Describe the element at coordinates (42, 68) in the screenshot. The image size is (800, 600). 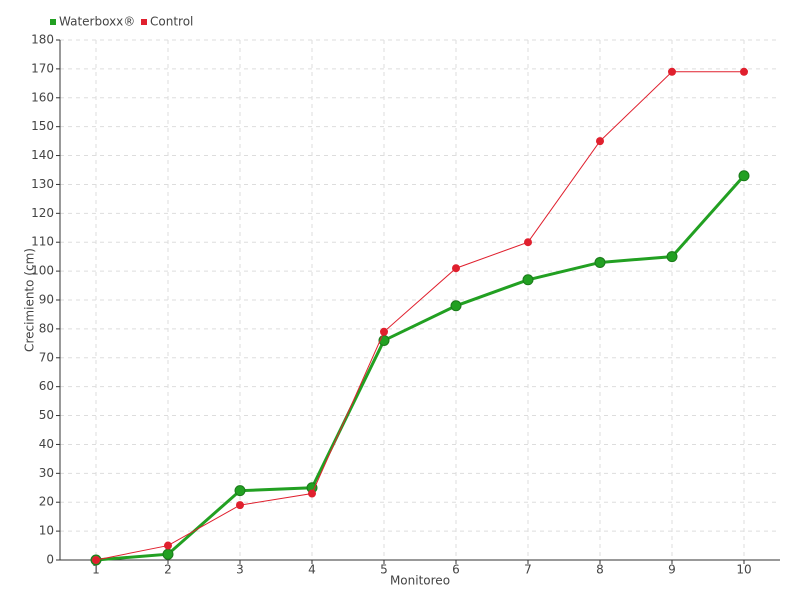
I see `y-tick-label: 170` at that location.